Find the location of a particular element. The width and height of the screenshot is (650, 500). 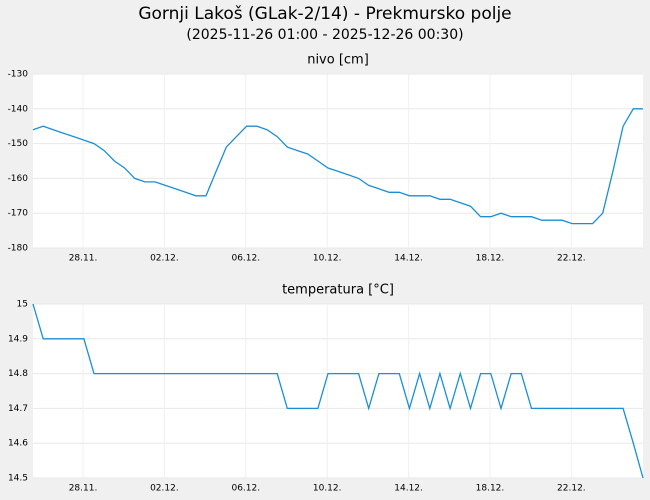

y-tick-label: -180 is located at coordinates (18, 249).